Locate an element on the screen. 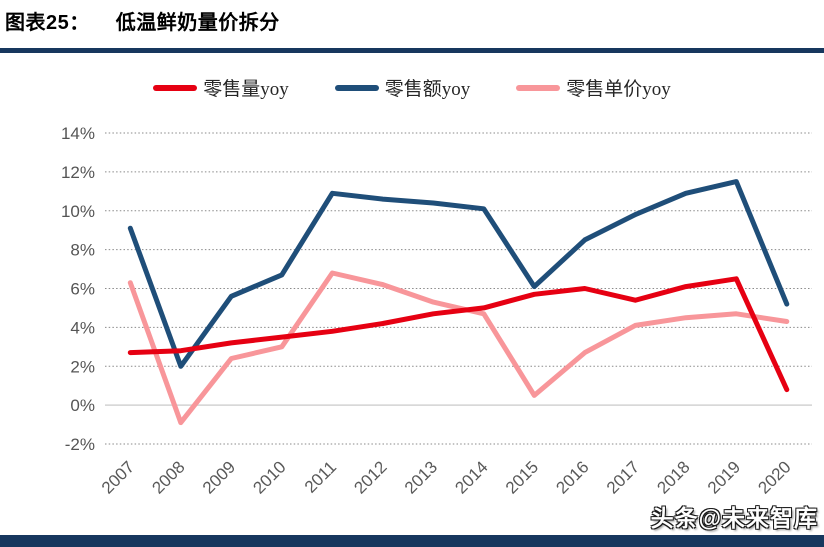 This screenshot has width=824, height=547. page-title: 图表25： 低温鲜奶量价拆分 is located at coordinates (142, 20).